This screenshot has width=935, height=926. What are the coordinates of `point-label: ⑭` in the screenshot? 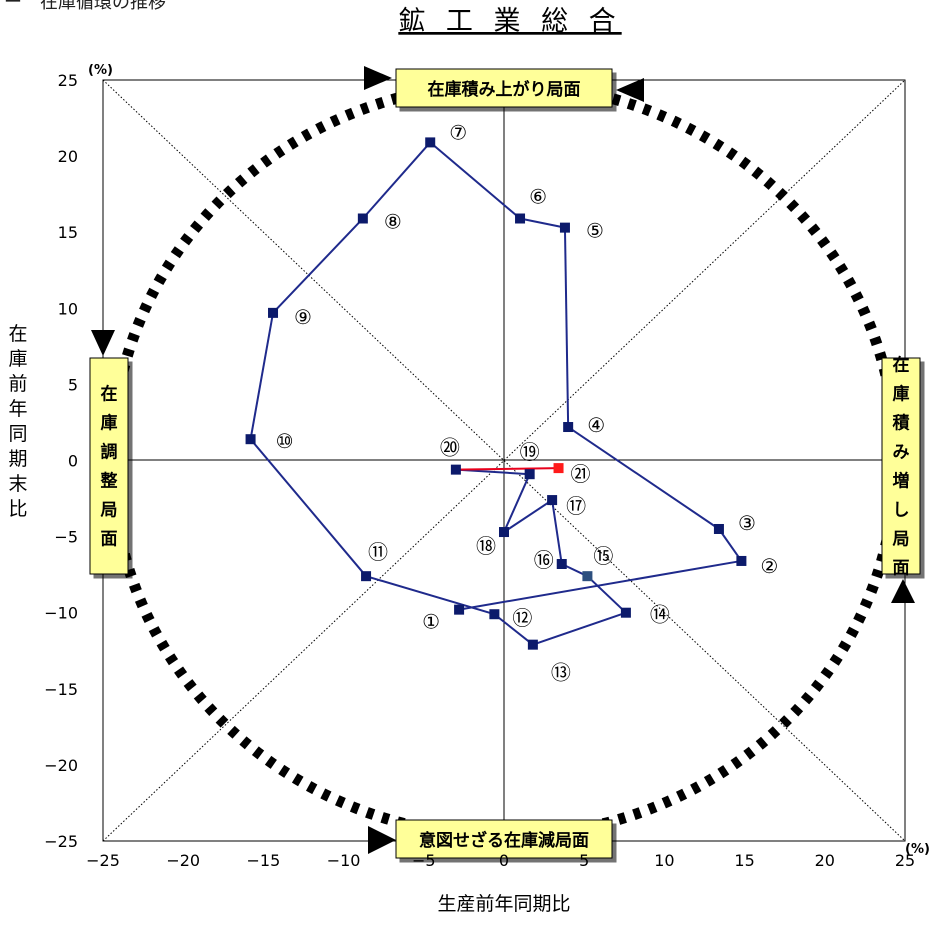 It's located at (660, 615).